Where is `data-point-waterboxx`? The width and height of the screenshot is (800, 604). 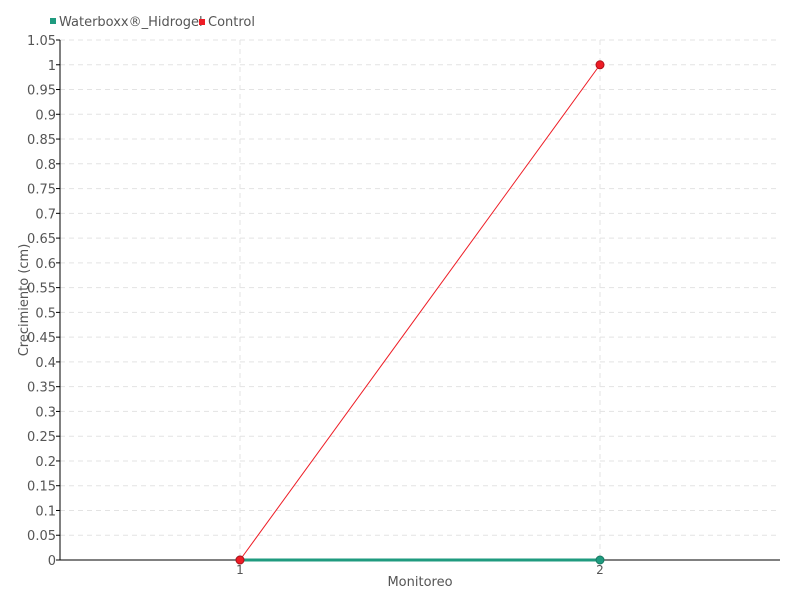 data-point-waterboxx is located at coordinates (600, 560).